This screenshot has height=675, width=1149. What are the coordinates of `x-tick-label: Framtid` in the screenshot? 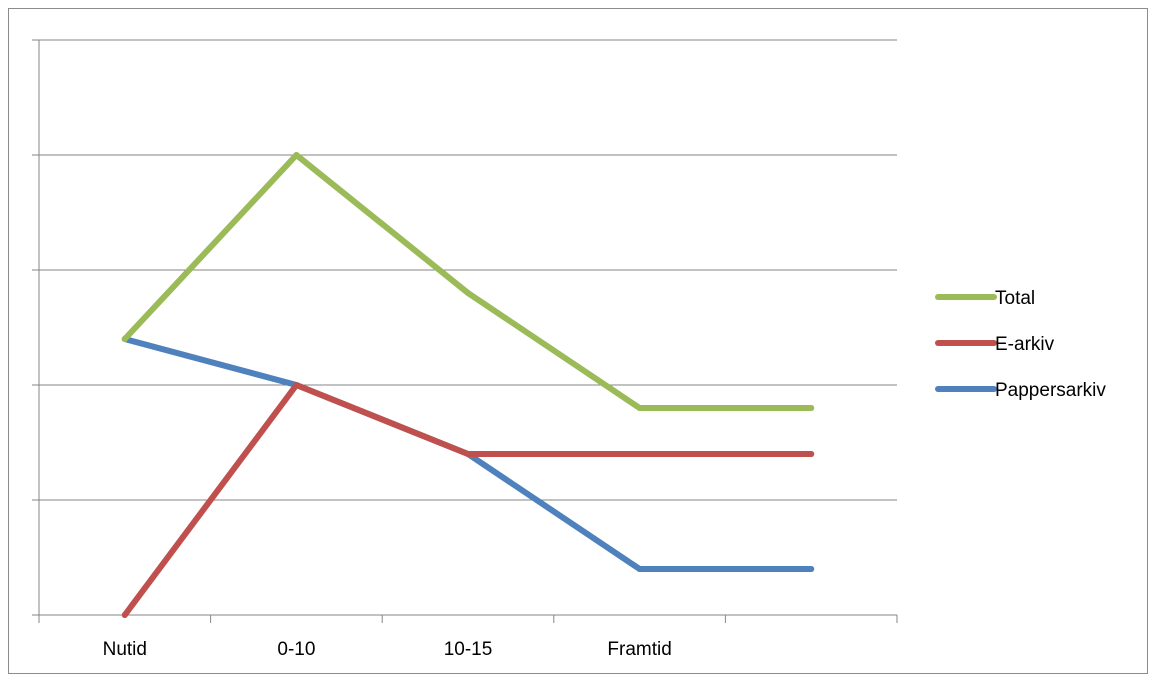 It's located at (639, 649).